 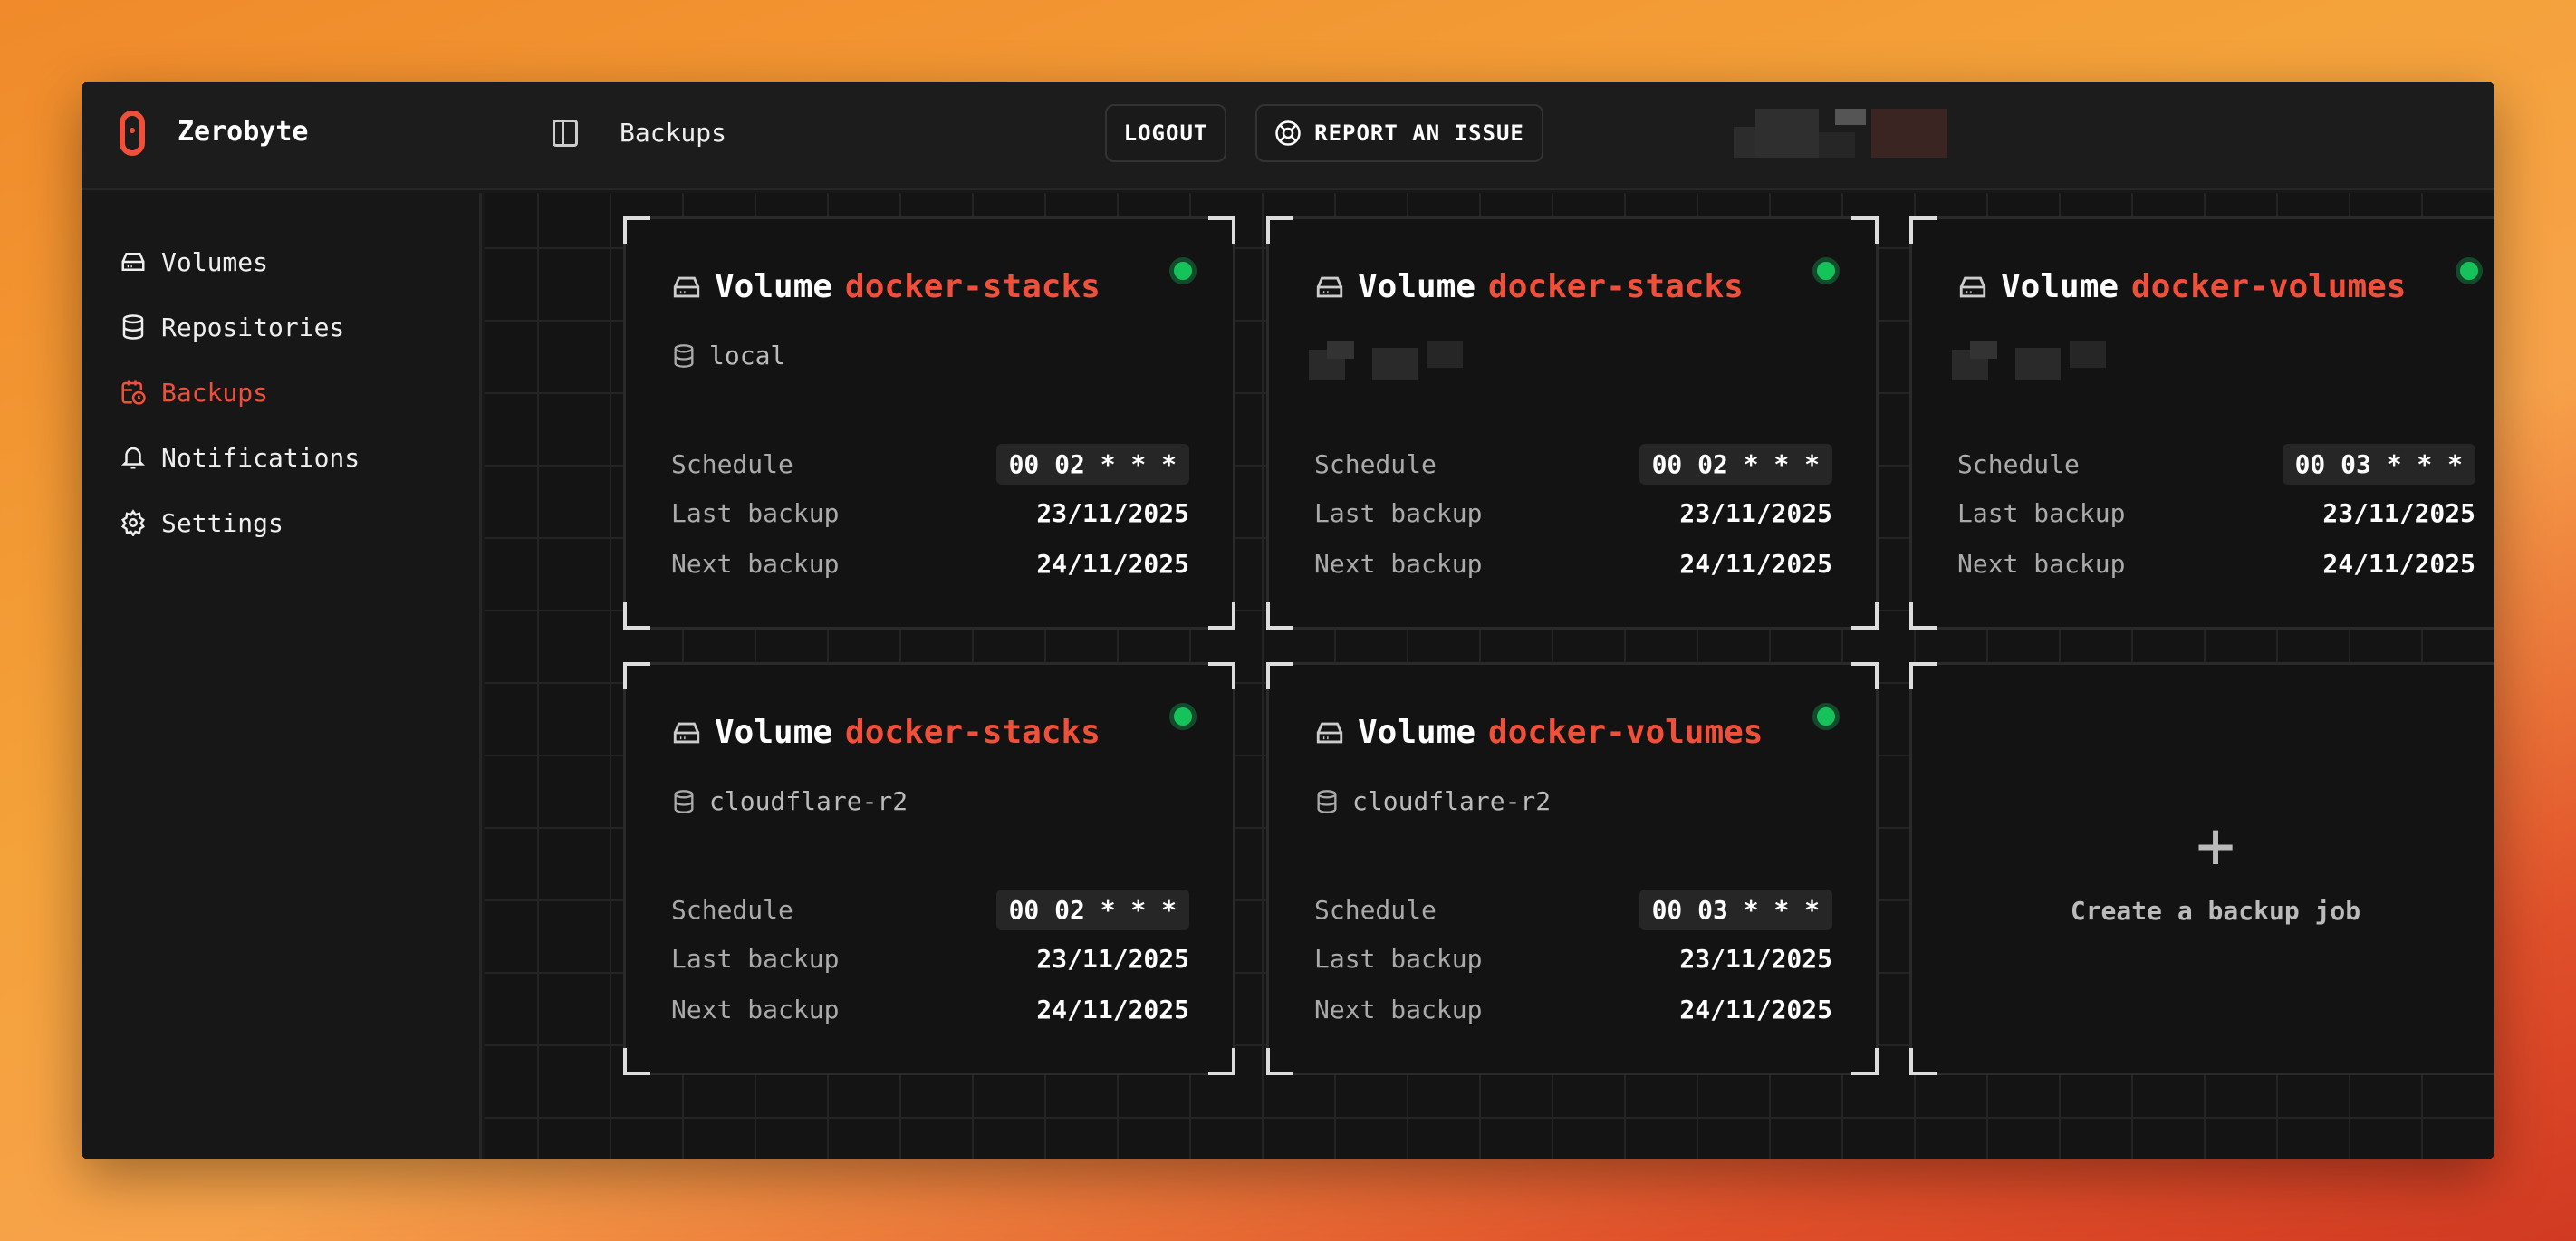 I want to click on life-buoy-icon, so click(x=1288, y=133).